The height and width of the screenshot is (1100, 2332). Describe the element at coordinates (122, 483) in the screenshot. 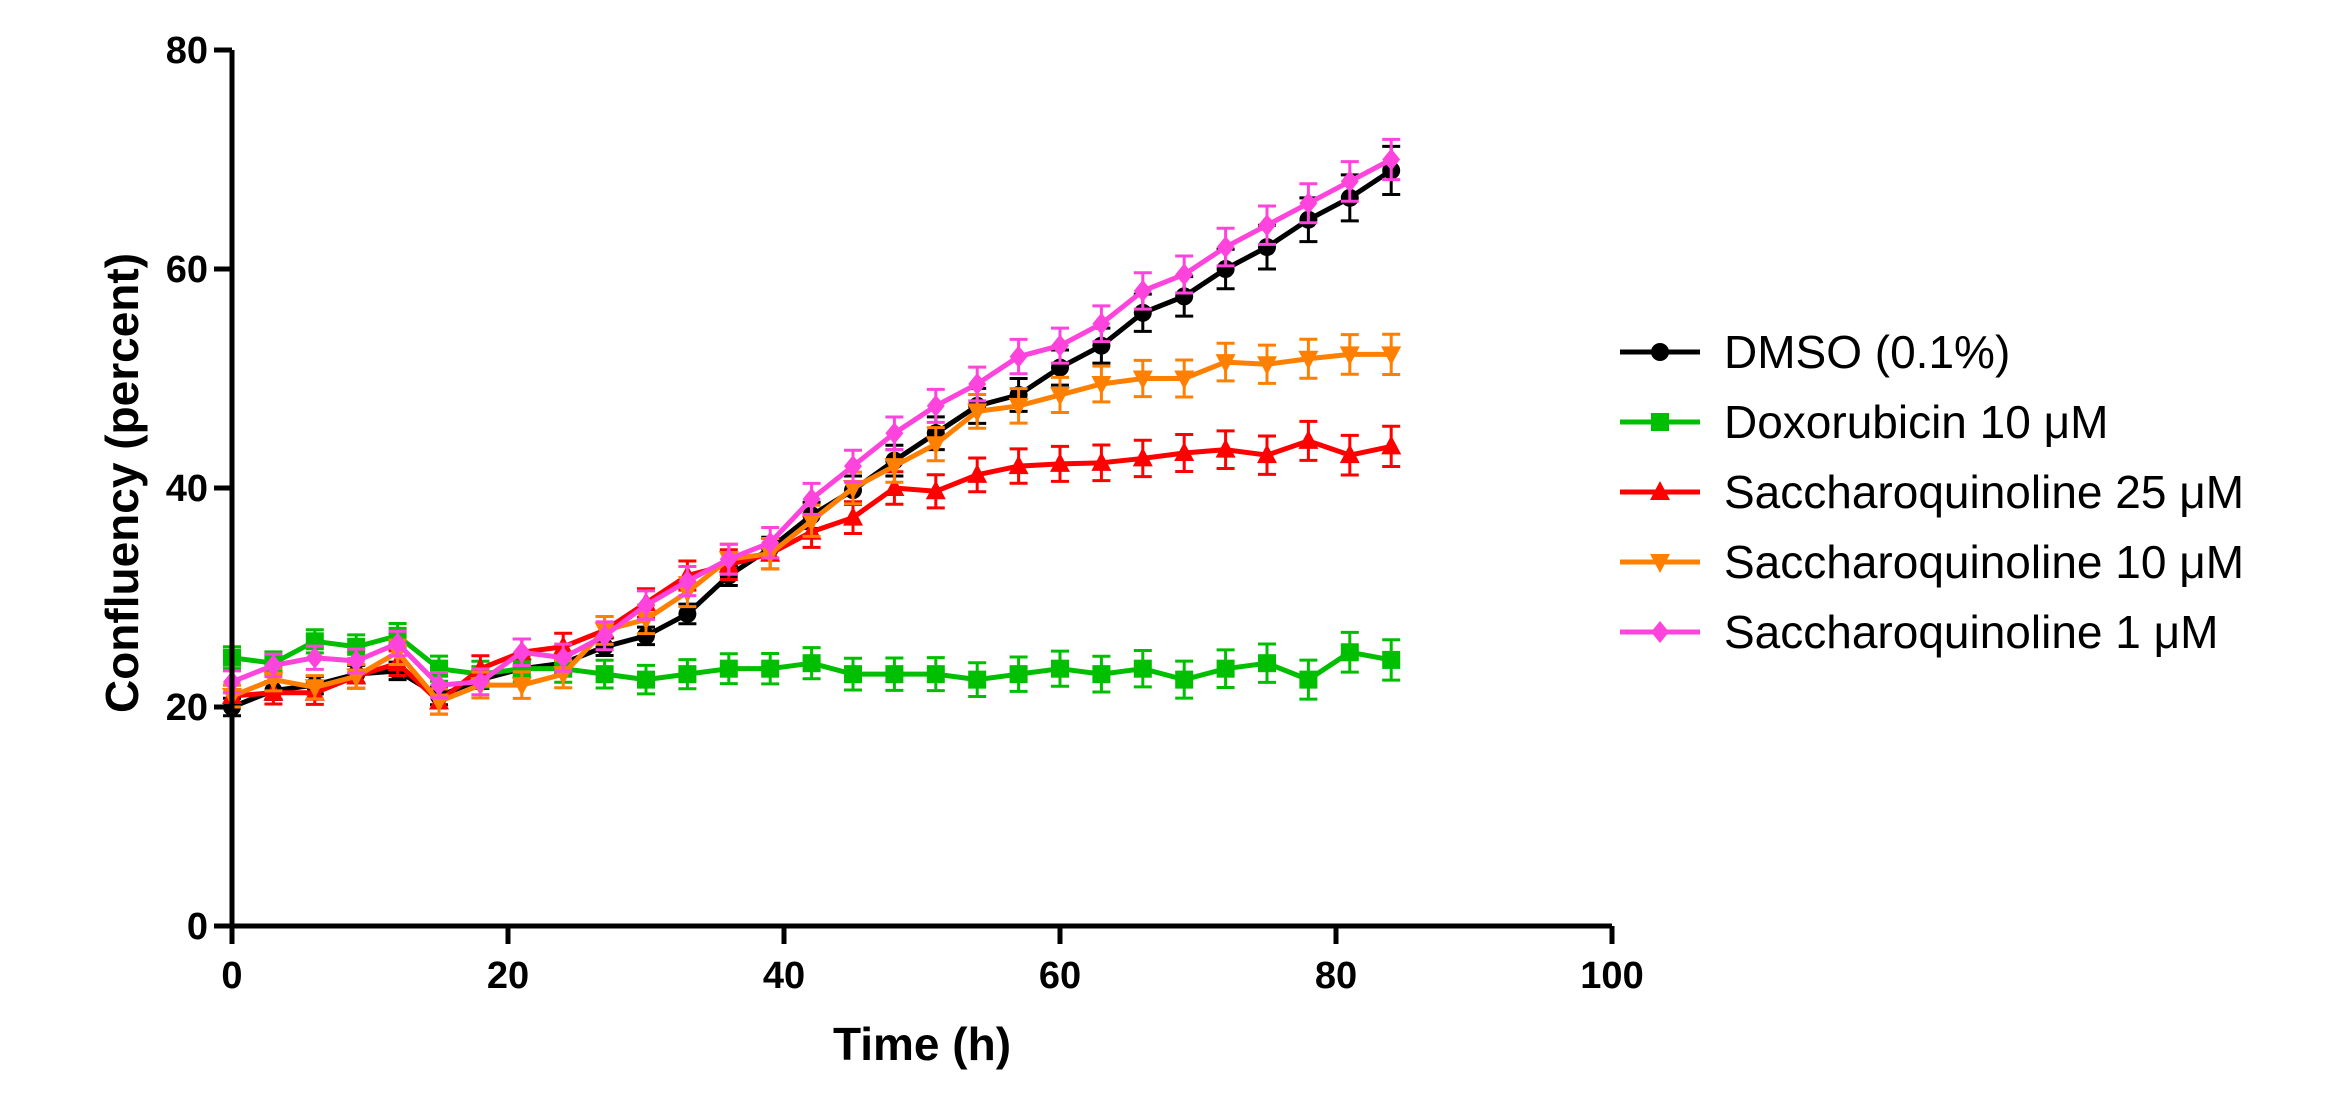

I see `y-axis-title: Confluency (percent)` at that location.